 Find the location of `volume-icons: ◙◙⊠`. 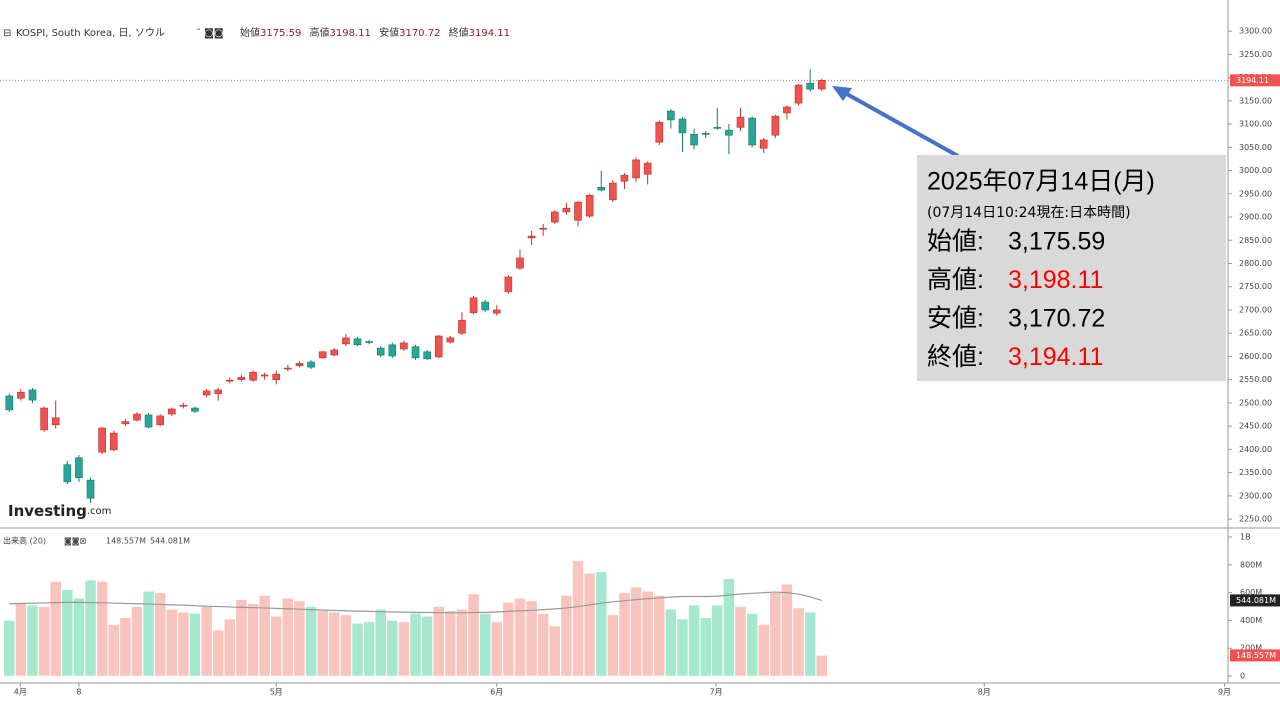

volume-icons: ◙◙⊠ is located at coordinates (75, 541).